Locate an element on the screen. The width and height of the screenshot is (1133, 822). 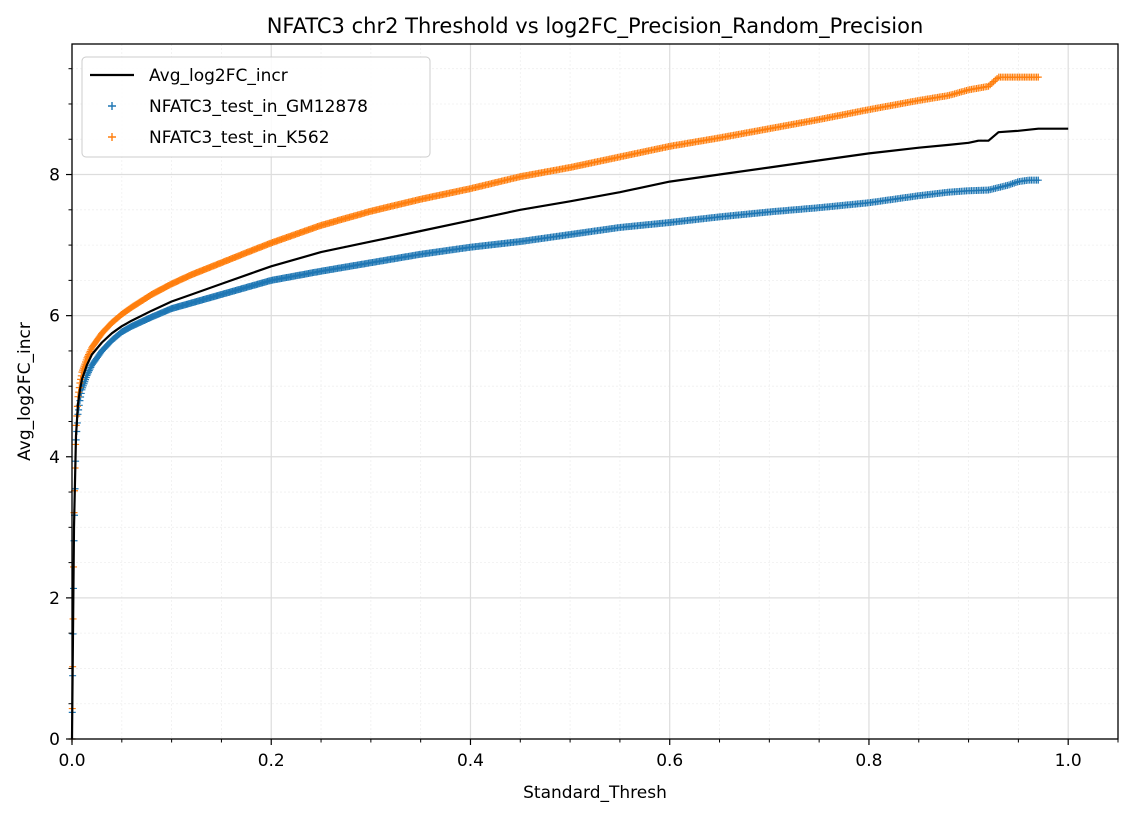
y-tick-label: 4 is located at coordinates (54, 458).